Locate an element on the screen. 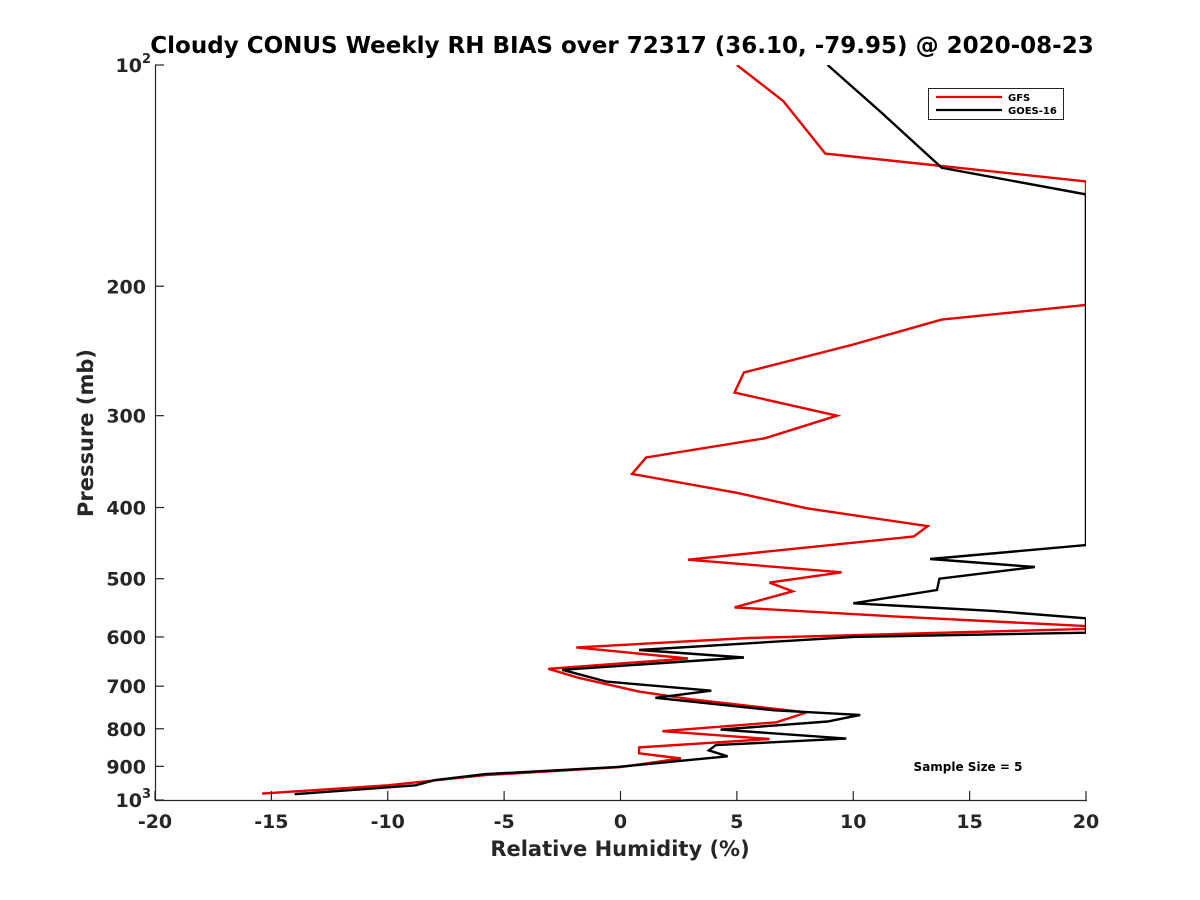 Image resolution: width=1200 pixels, height=900 pixels. y-tick-label: 500 is located at coordinates (126, 580).